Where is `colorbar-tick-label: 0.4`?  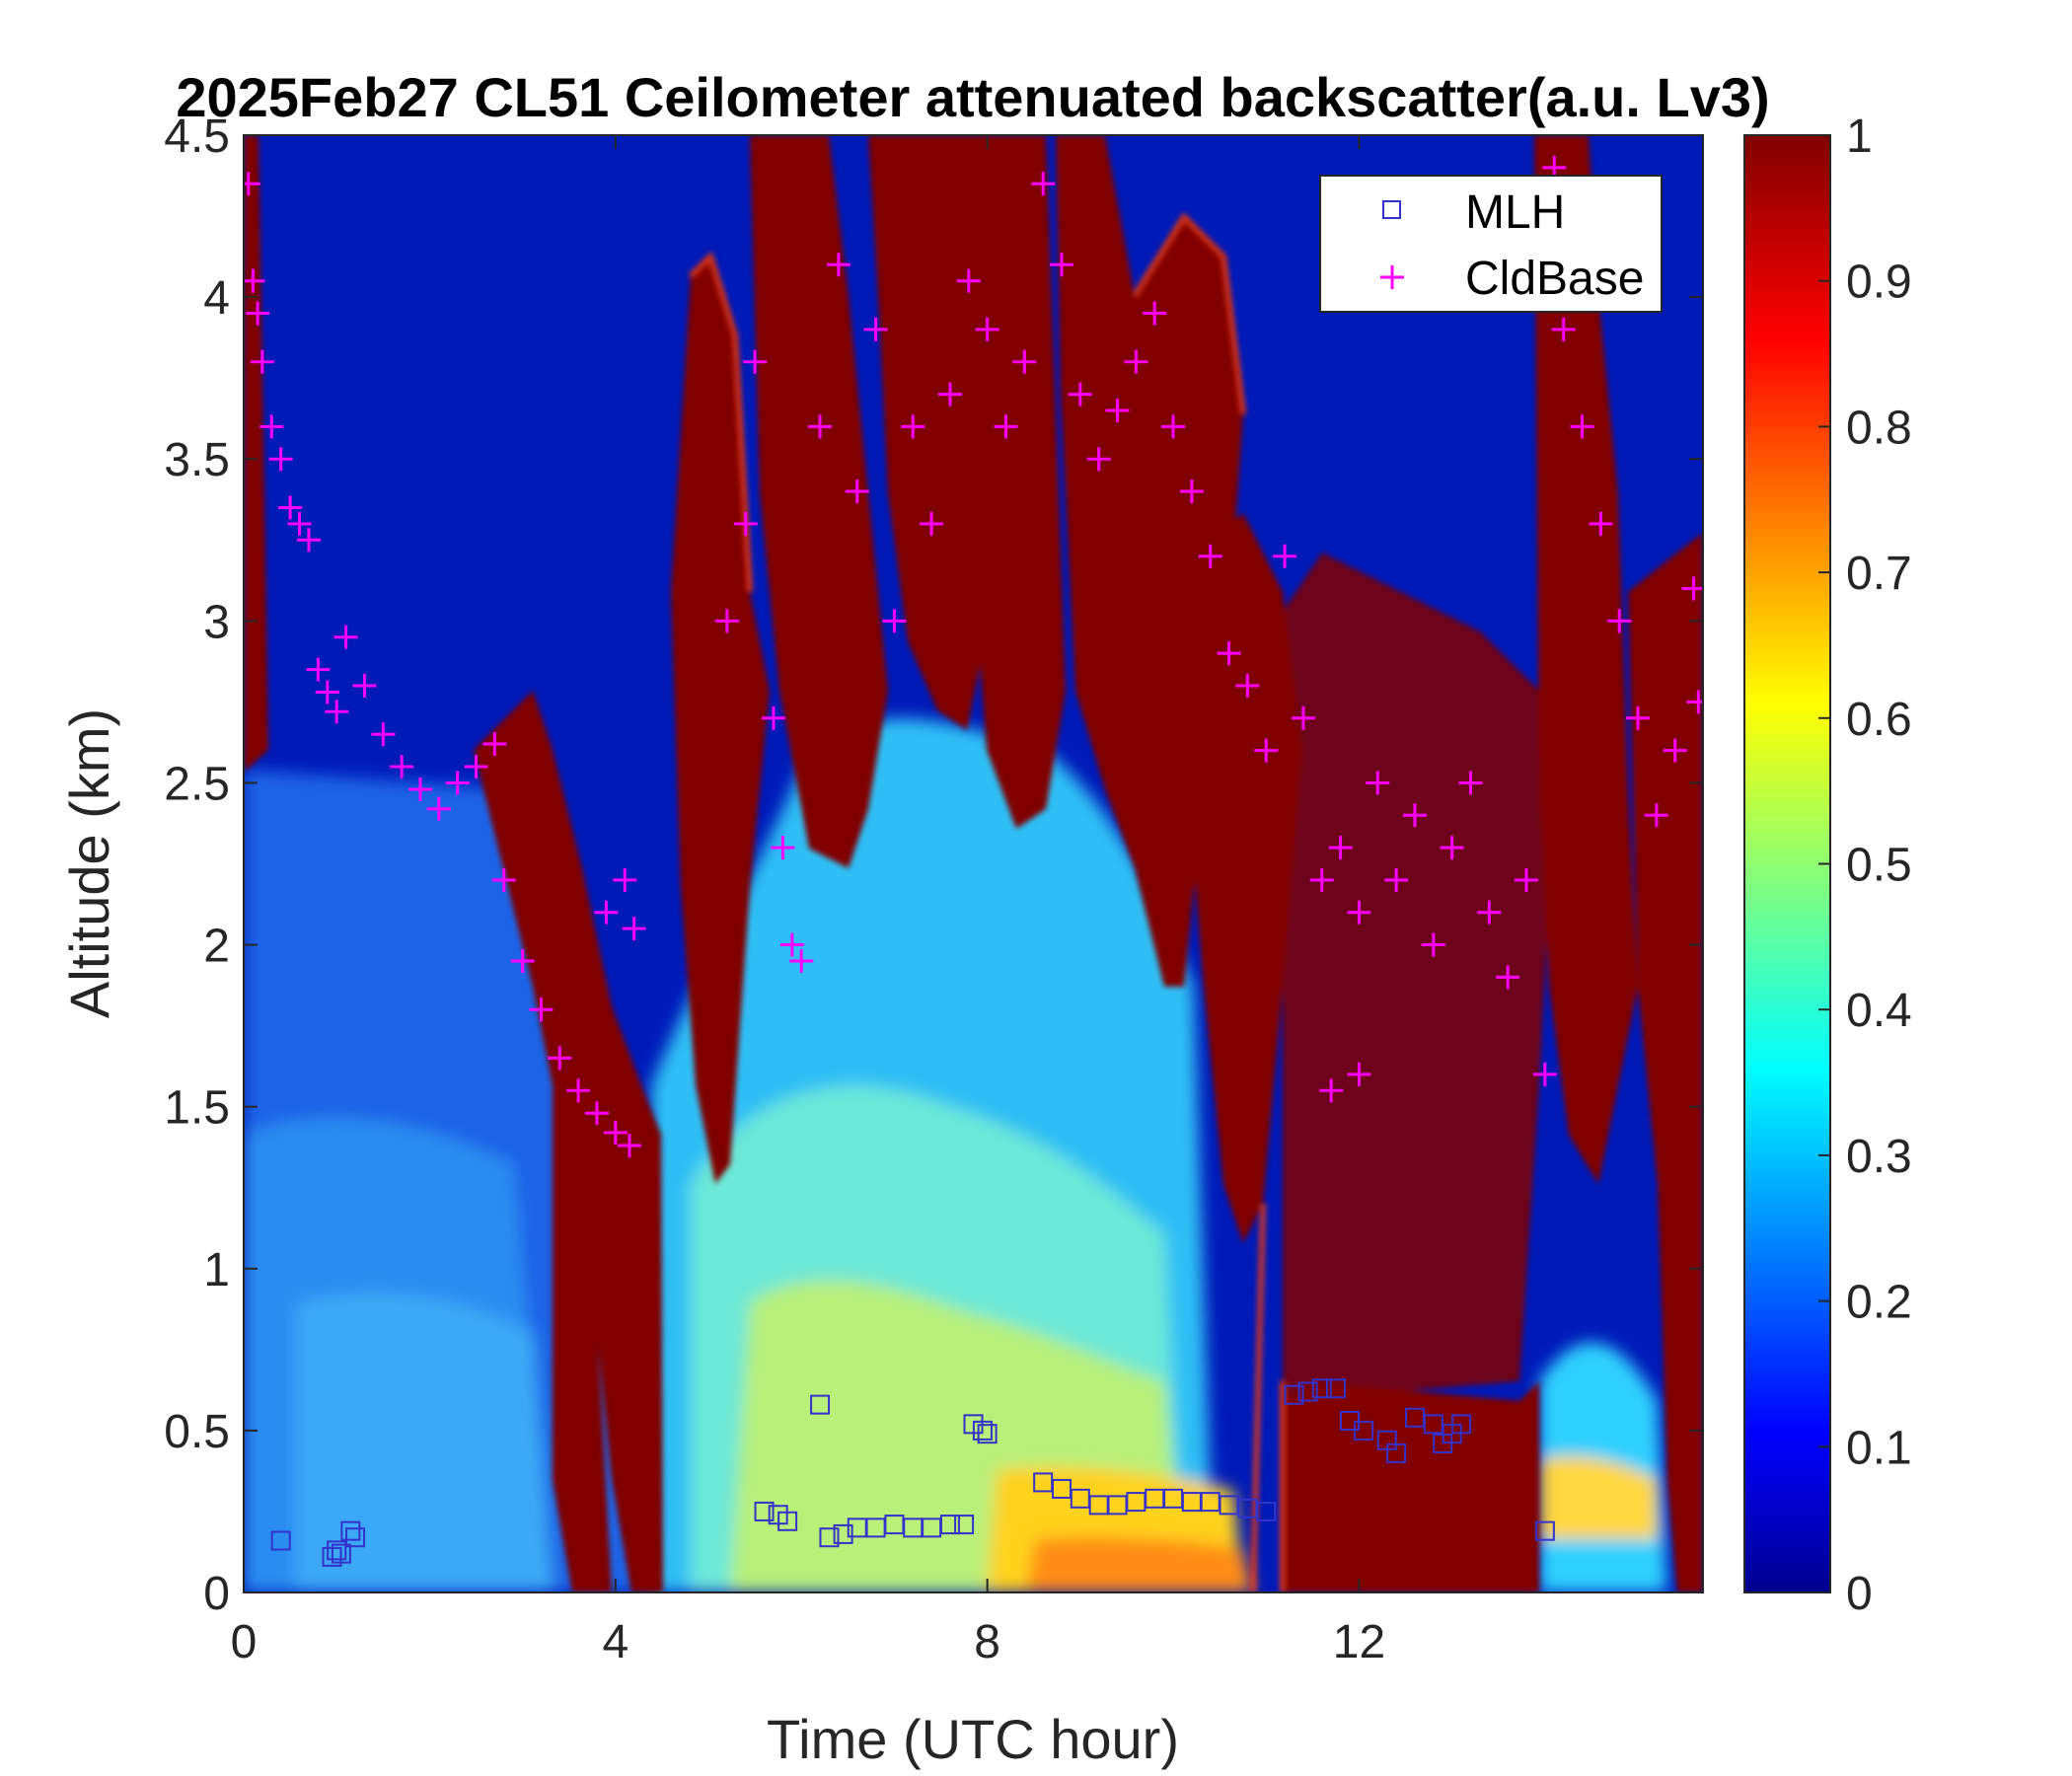
colorbar-tick-label: 0.4 is located at coordinates (1879, 1011).